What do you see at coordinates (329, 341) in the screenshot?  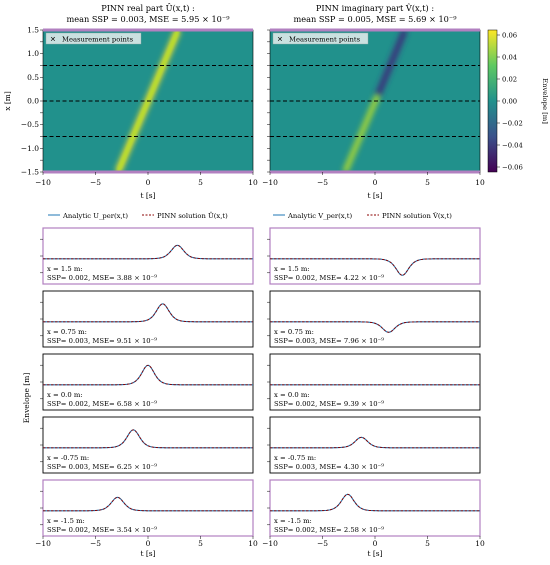 I see `panel-stats-label: SSP= 0.003, MSE= 7.96 × 10⁻⁹` at bounding box center [329, 341].